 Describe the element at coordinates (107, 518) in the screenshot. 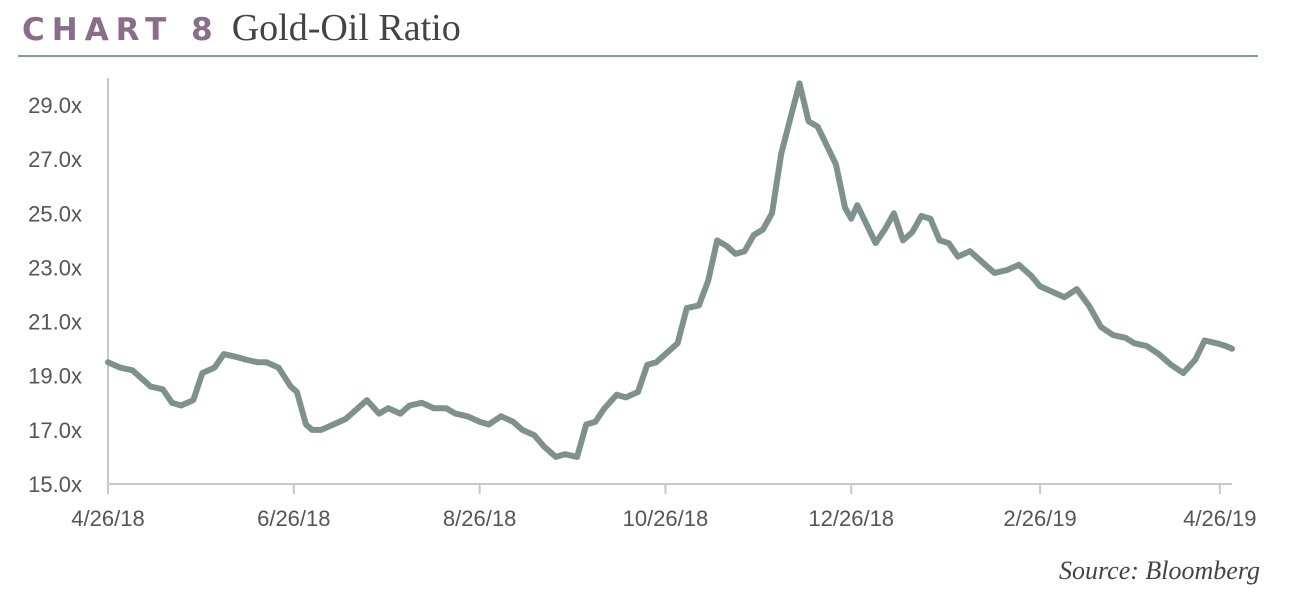

I see `x-tick-label: 4/26/18` at that location.